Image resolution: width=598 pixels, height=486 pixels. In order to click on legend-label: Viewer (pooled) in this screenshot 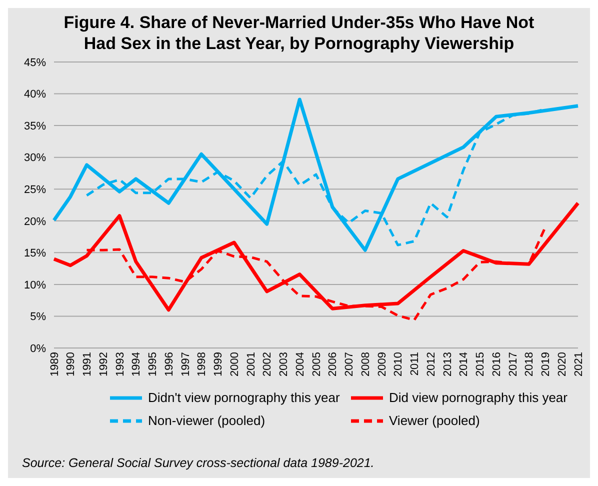, I will do `click(434, 420)`.